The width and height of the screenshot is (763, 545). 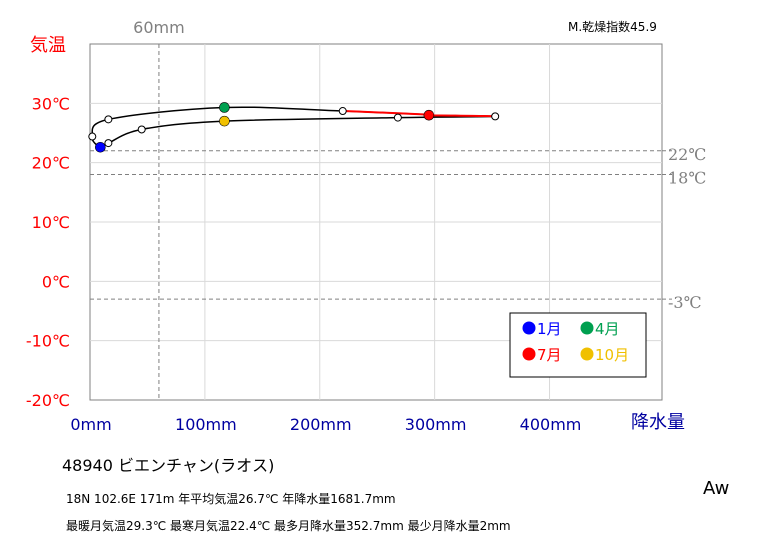 What do you see at coordinates (51, 103) in the screenshot?
I see `y-tick-label: 30℃` at bounding box center [51, 103].